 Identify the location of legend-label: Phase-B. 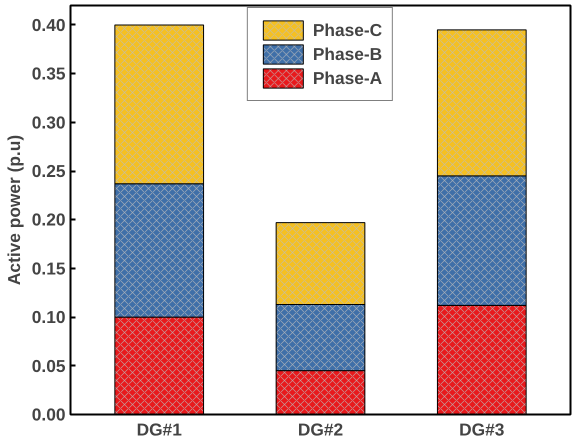
(347, 54).